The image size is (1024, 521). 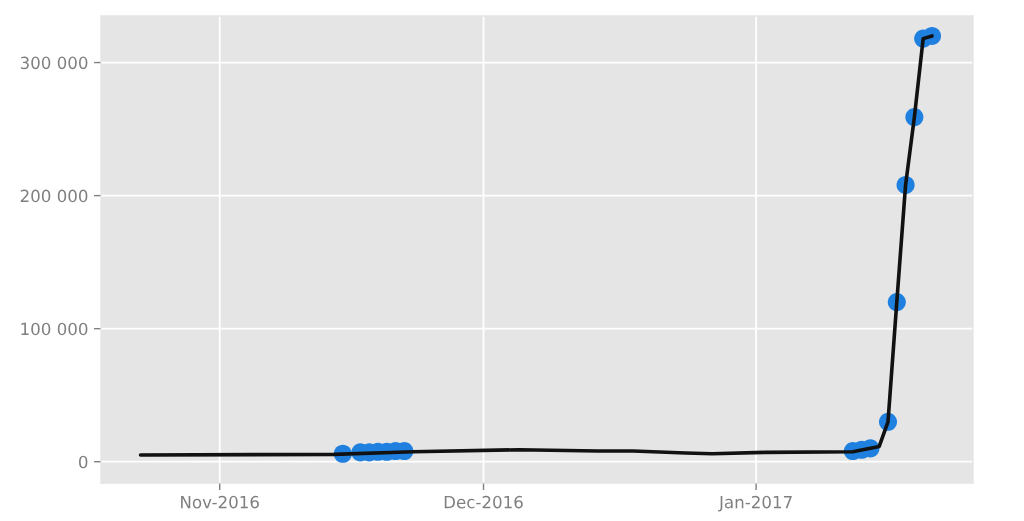 I want to click on x-tick-label: Nov-2016, so click(x=220, y=502).